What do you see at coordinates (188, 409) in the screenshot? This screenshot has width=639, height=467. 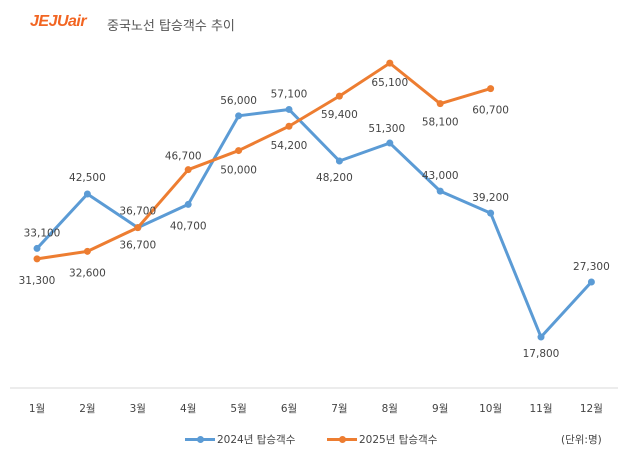 I see `x-tick-label: 4월` at bounding box center [188, 409].